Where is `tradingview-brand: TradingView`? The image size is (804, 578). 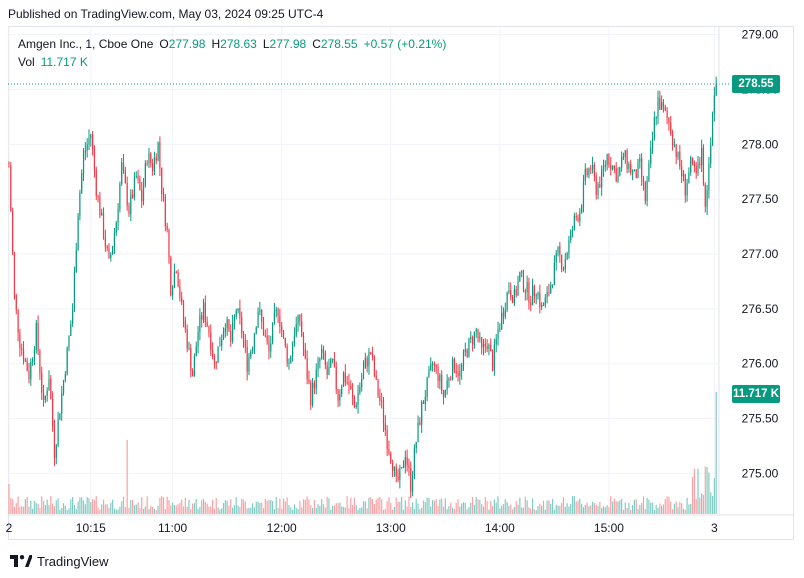 tradingview-brand: TradingView is located at coordinates (59, 561).